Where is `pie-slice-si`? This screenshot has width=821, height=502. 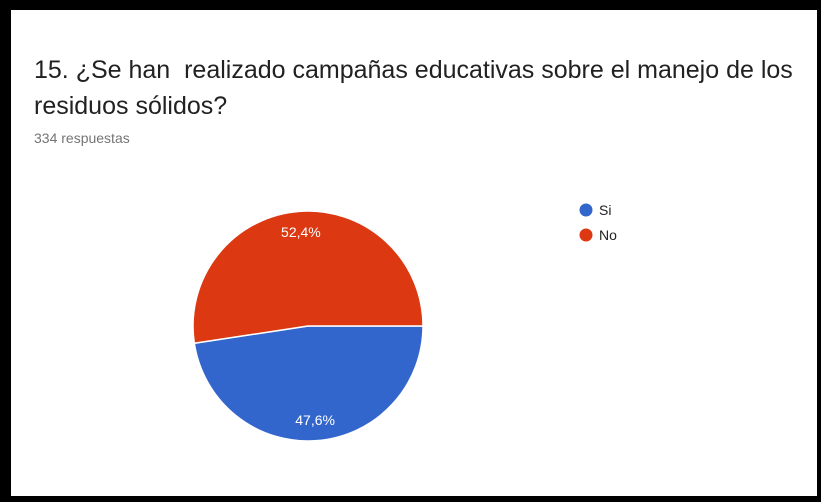 pie-slice-si is located at coordinates (308, 383).